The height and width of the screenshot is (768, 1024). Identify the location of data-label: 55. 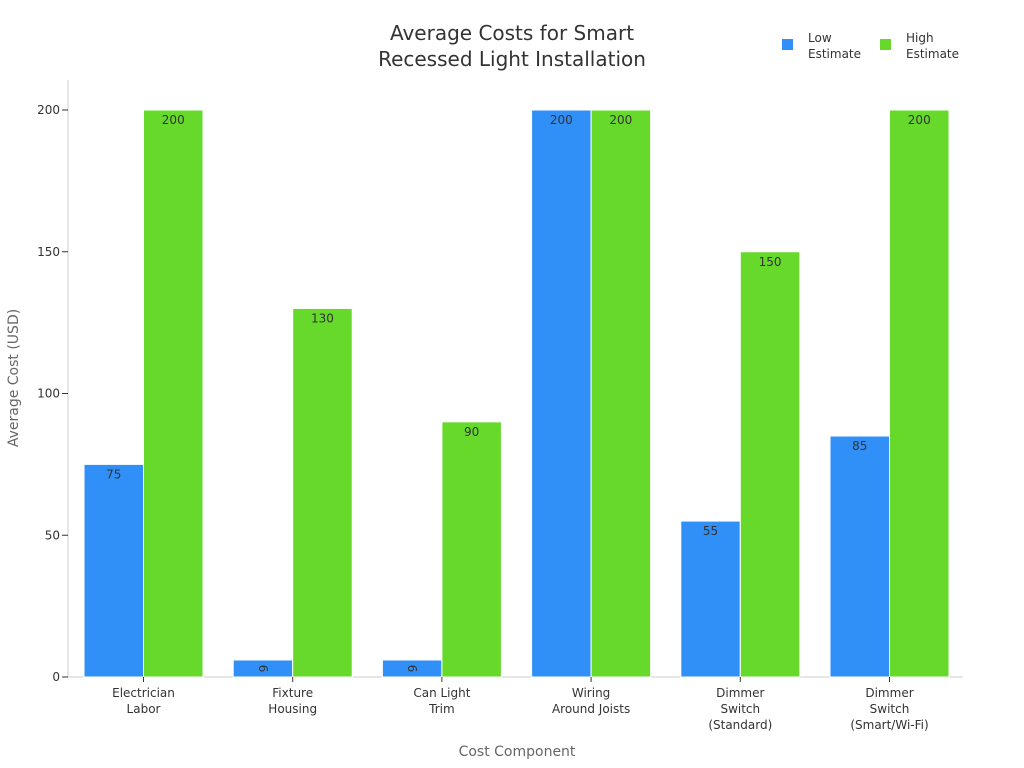
(710, 531).